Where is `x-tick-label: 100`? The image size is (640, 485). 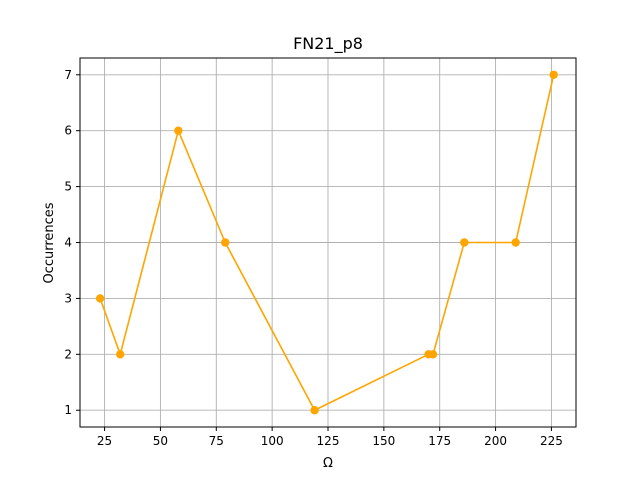 x-tick-label: 100 is located at coordinates (272, 441).